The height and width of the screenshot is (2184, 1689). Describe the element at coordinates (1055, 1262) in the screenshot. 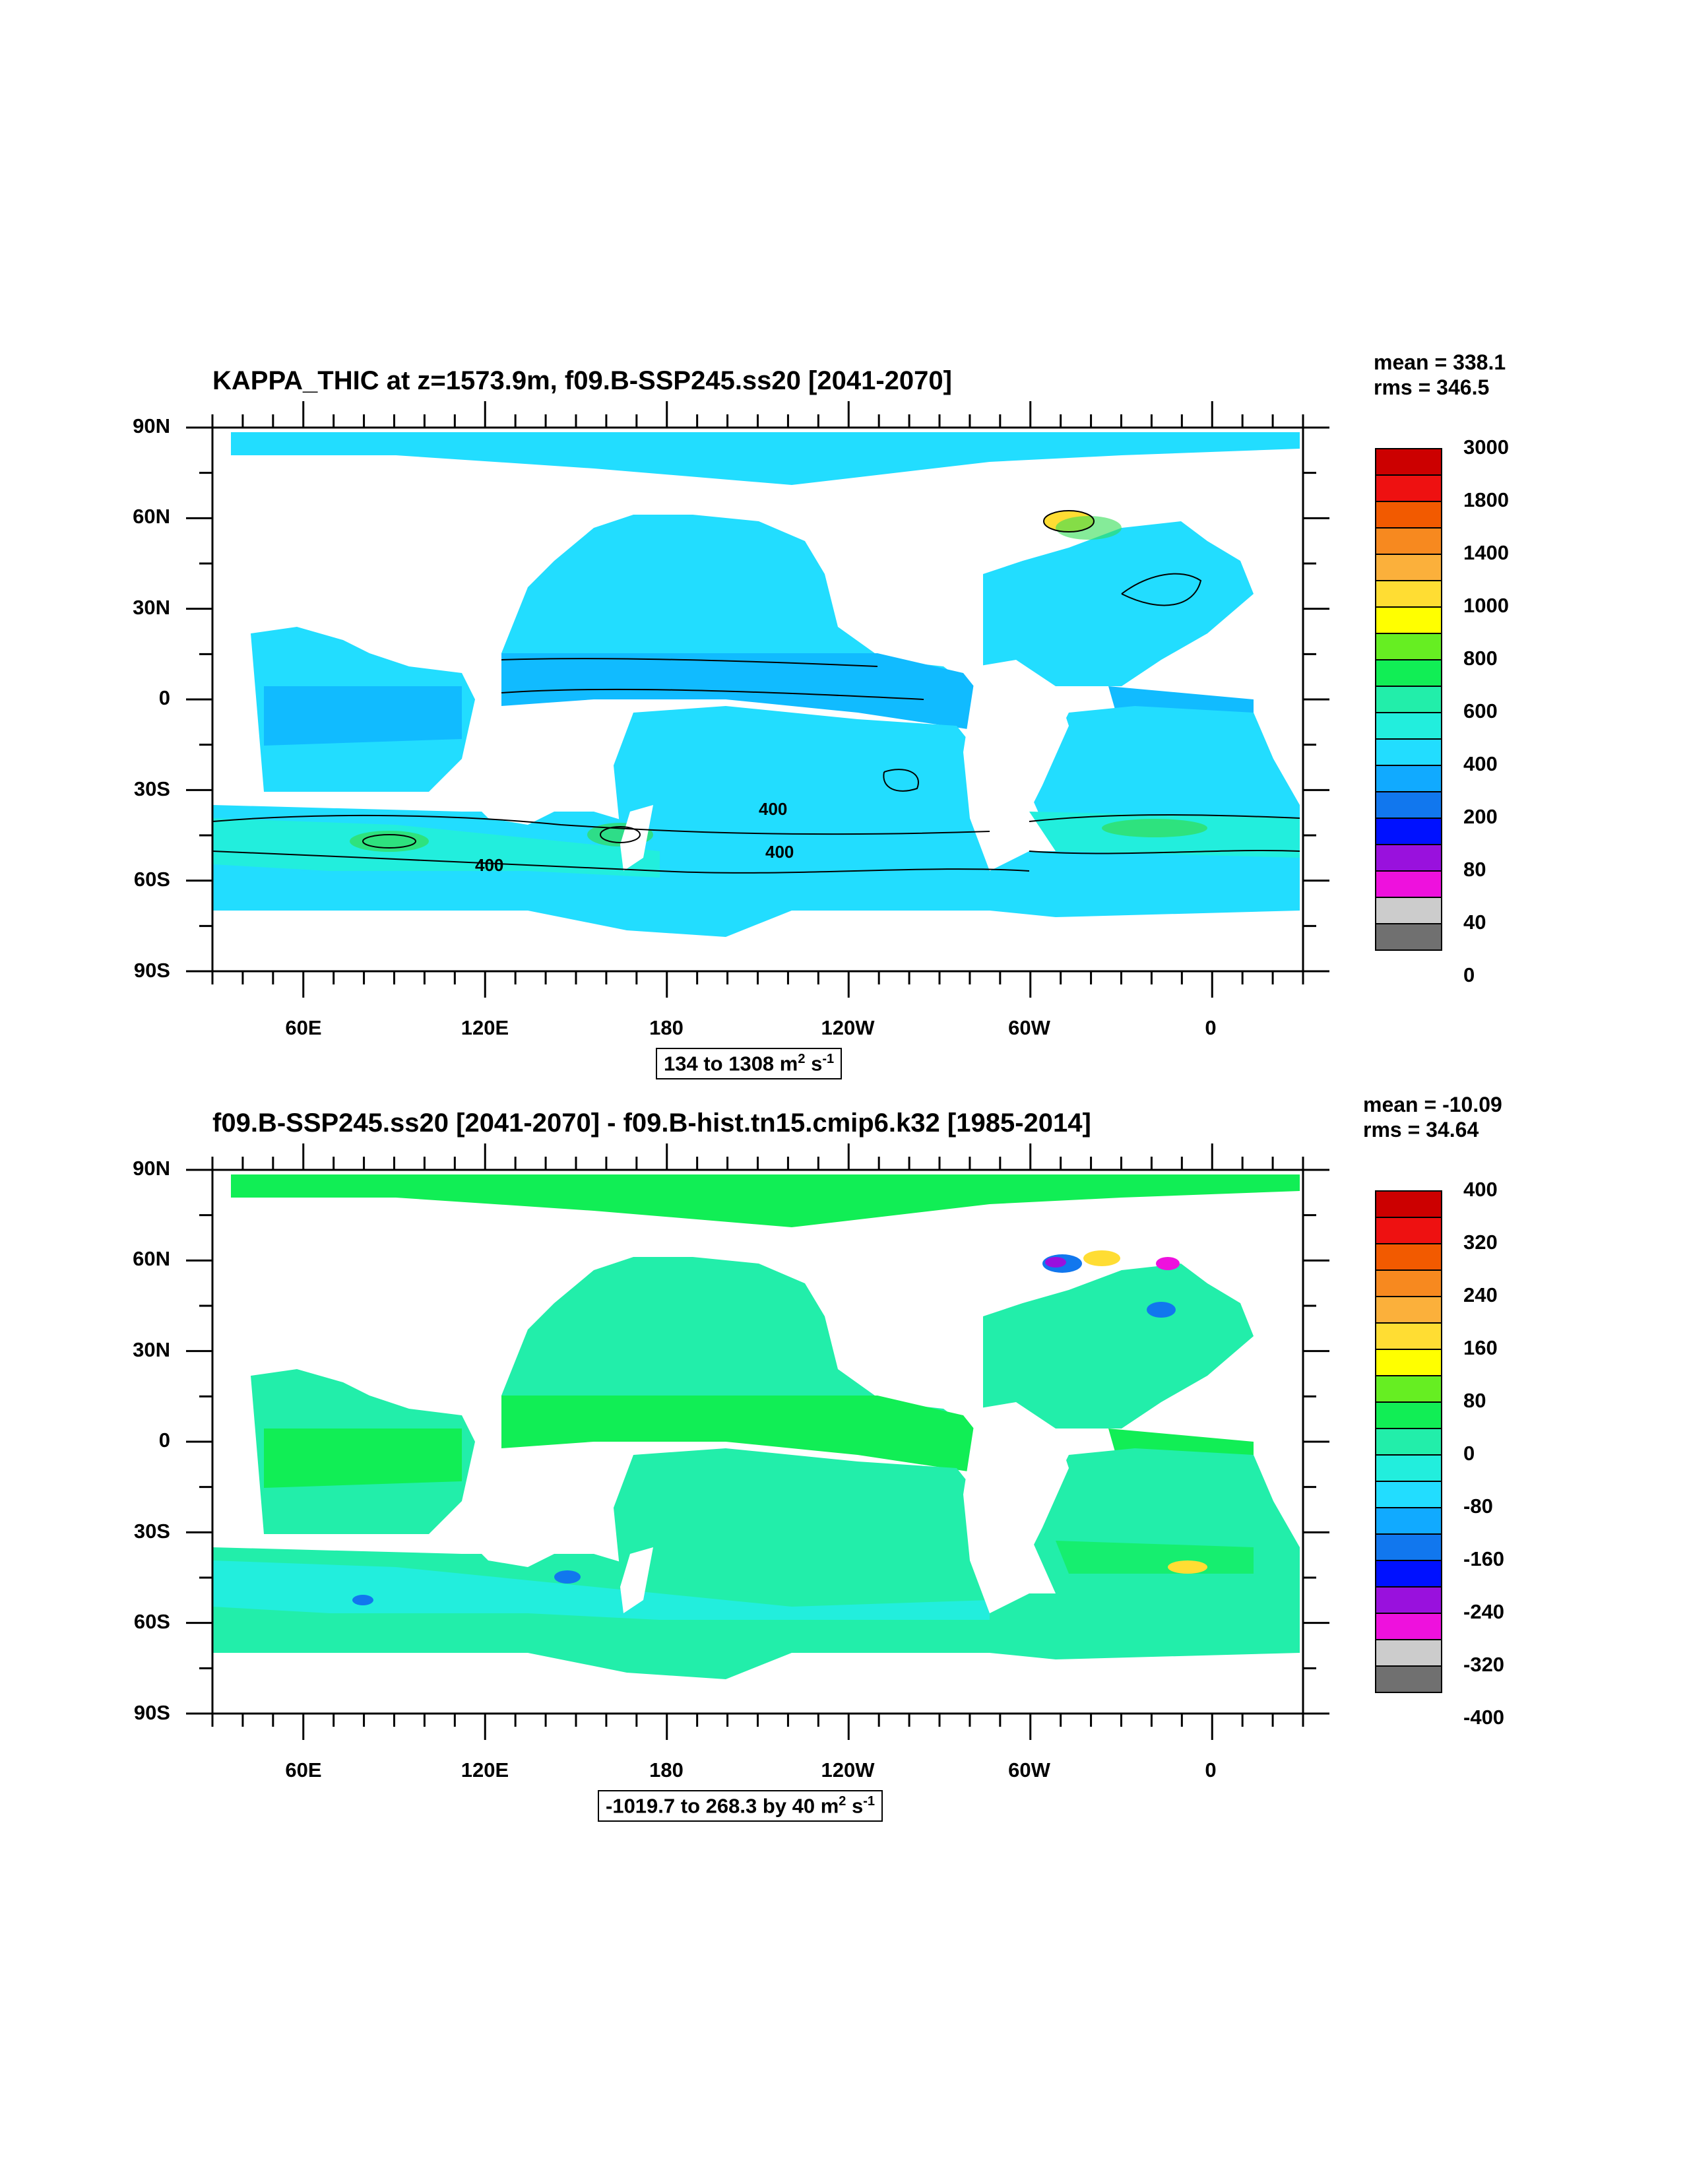

I see `anomaly-greenland-purple` at that location.